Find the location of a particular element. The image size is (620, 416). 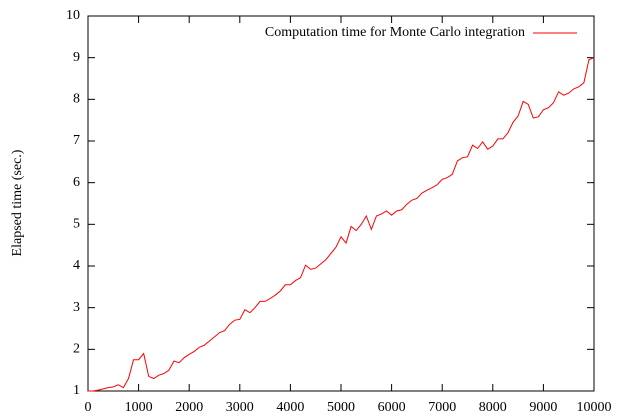

x-tick-label: 9000 is located at coordinates (543, 407).